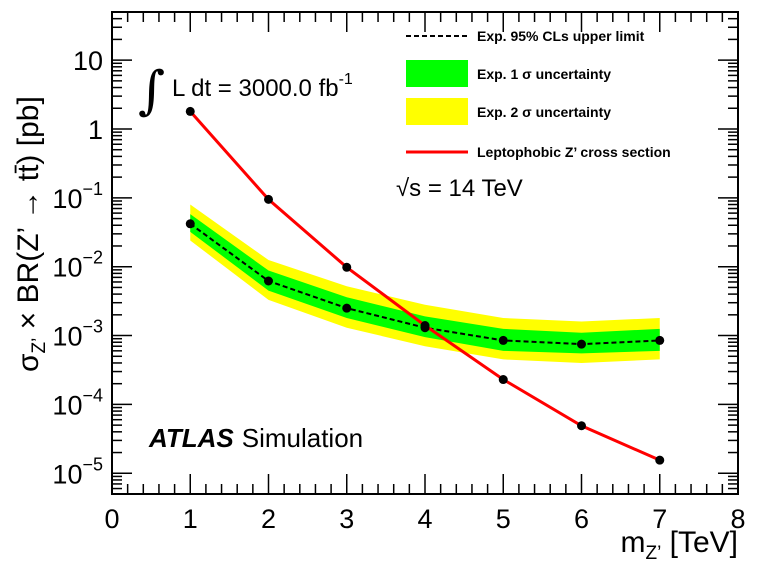 This screenshot has width=757, height=572. I want to click on x-tick-label: 5, so click(503, 519).